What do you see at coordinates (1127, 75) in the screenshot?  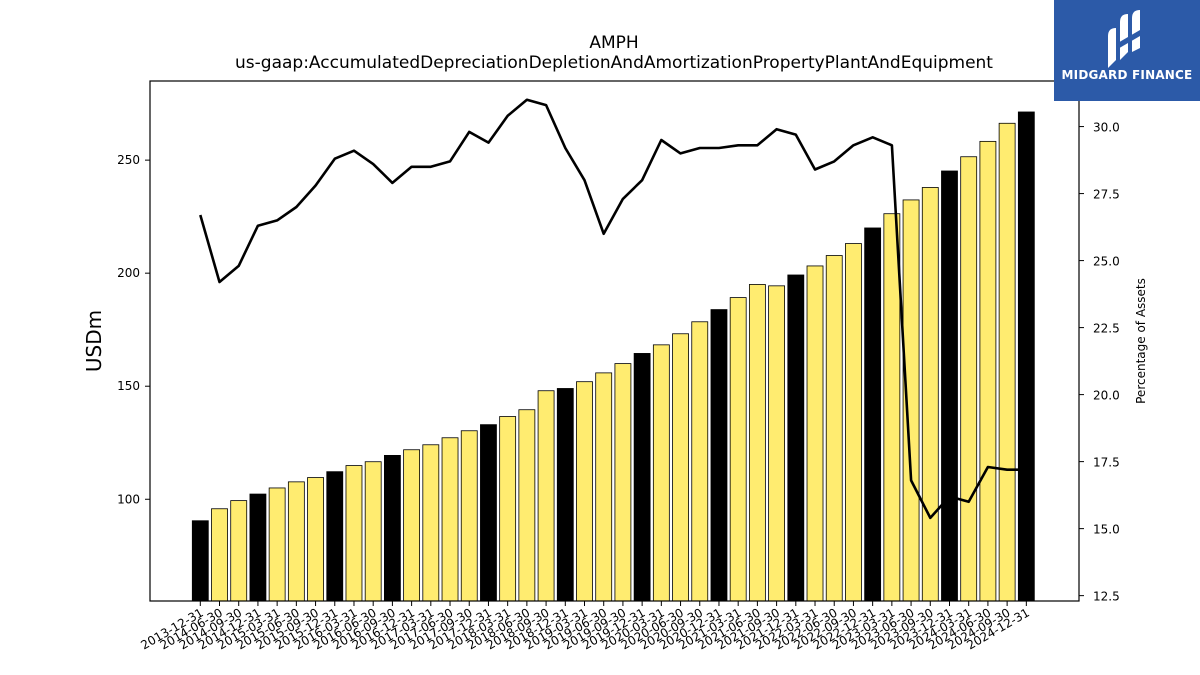 I see `brand-name: MIDGARD FINANCE` at bounding box center [1127, 75].